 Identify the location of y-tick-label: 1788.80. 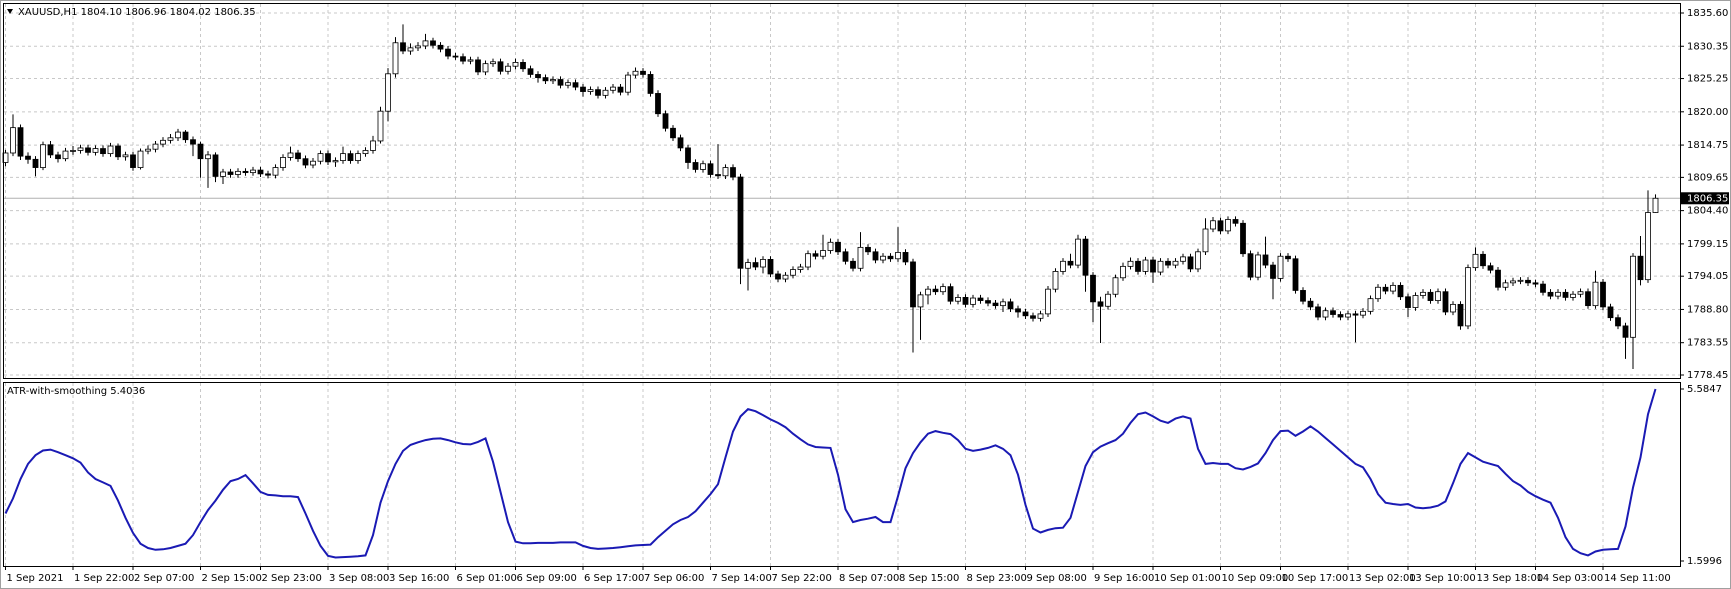
(1707, 309).